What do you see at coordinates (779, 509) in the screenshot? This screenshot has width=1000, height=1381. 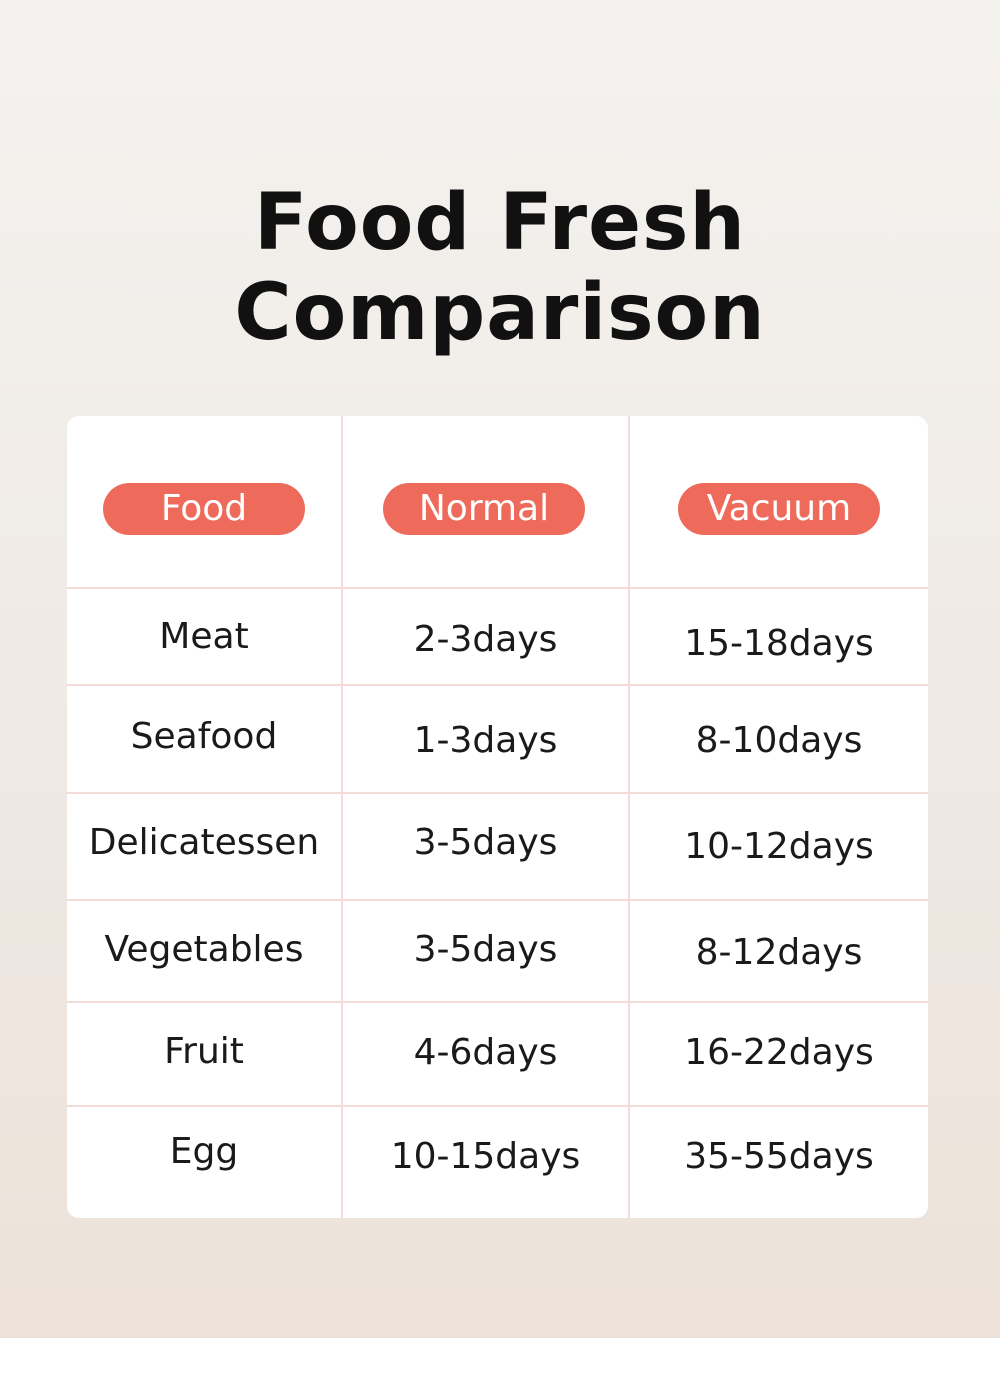 I see `header-vacuum-badge: Vacuum` at bounding box center [779, 509].